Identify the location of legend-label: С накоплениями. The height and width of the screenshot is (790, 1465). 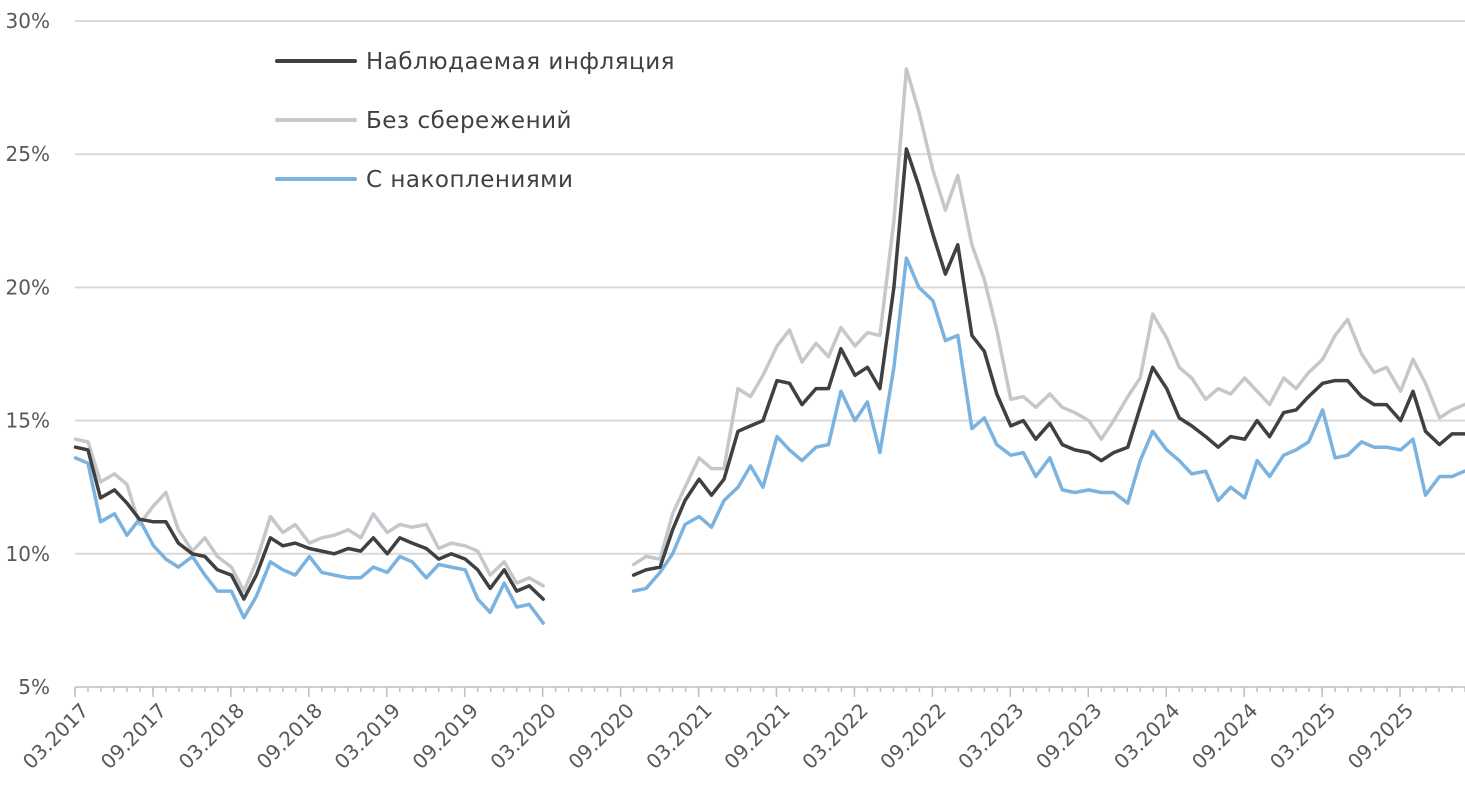
(469, 180).